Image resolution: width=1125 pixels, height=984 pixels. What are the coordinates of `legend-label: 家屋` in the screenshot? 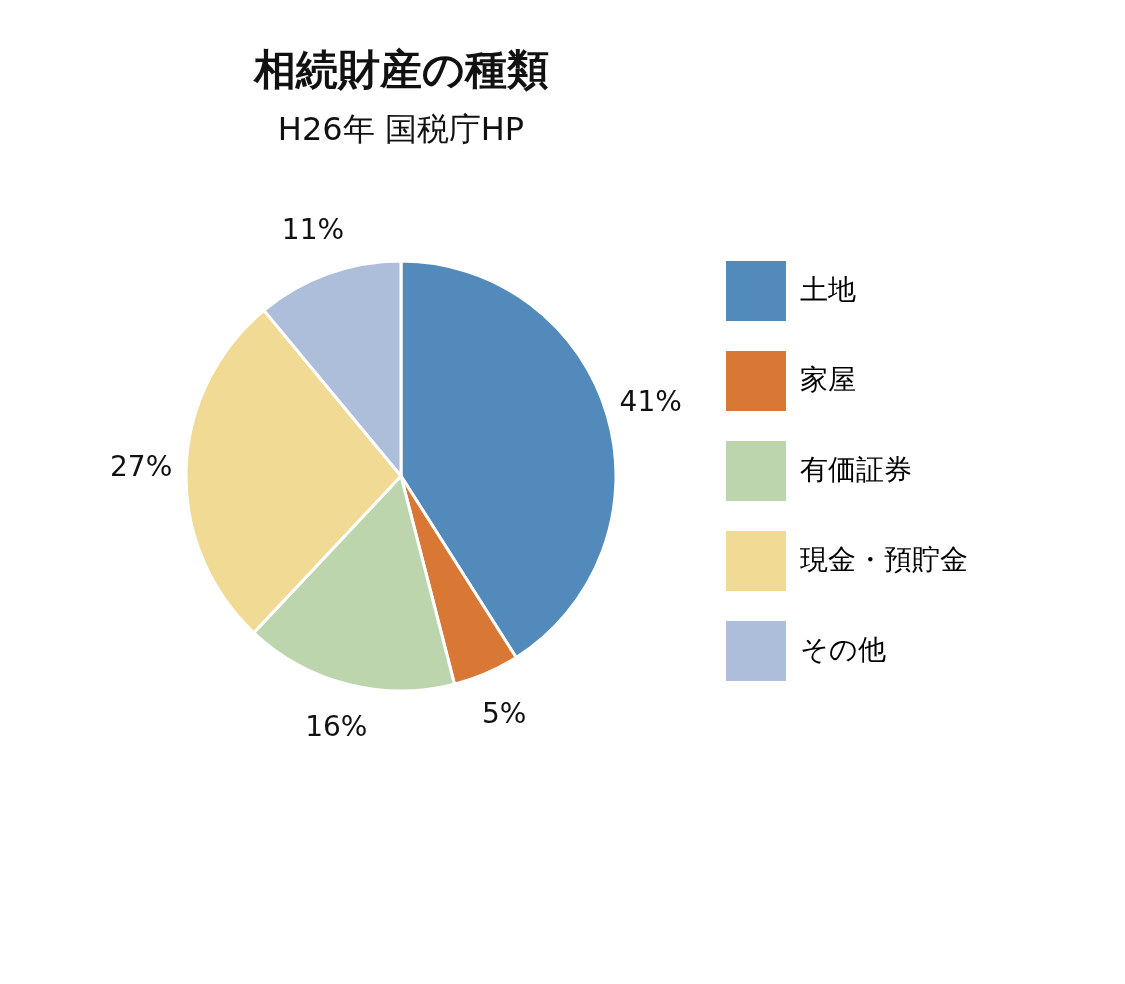 It's located at (828, 379).